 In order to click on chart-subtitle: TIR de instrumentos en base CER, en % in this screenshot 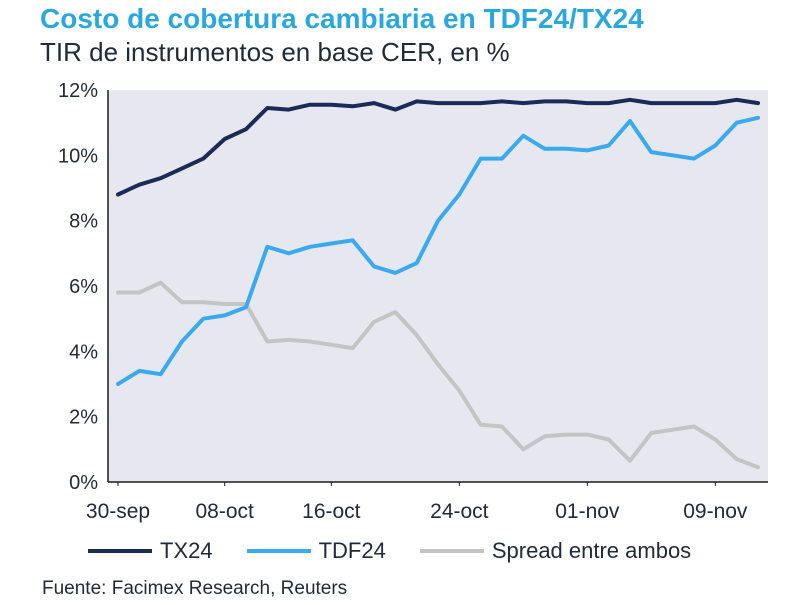, I will do `click(275, 52)`.